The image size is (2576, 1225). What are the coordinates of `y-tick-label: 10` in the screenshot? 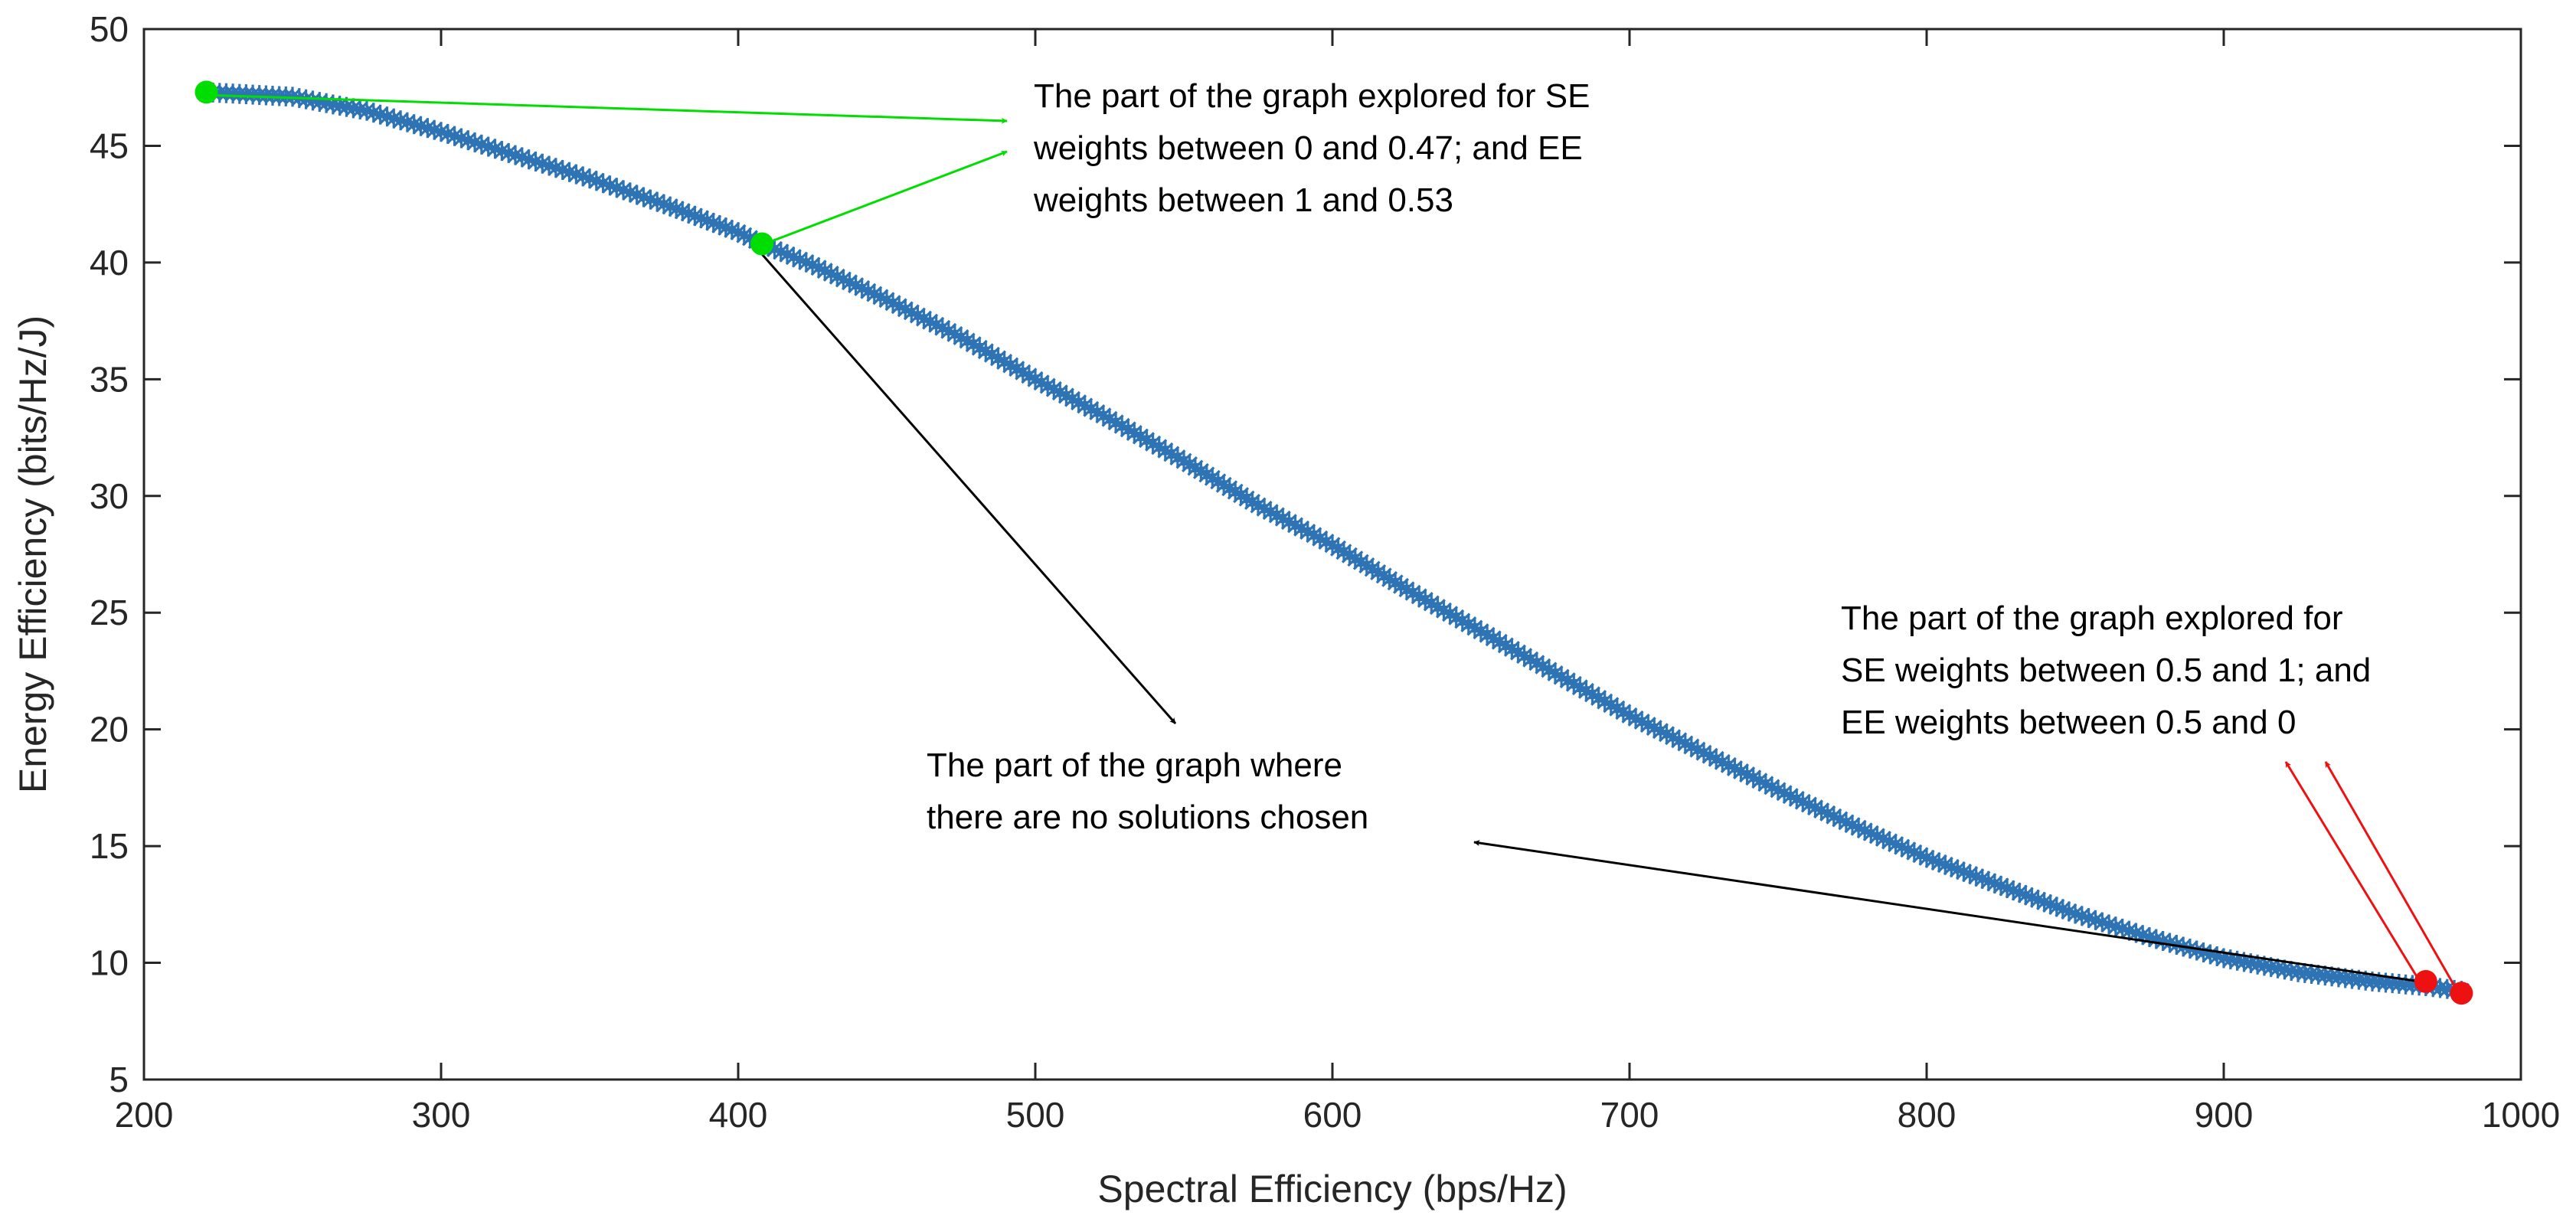 It's located at (109, 963).